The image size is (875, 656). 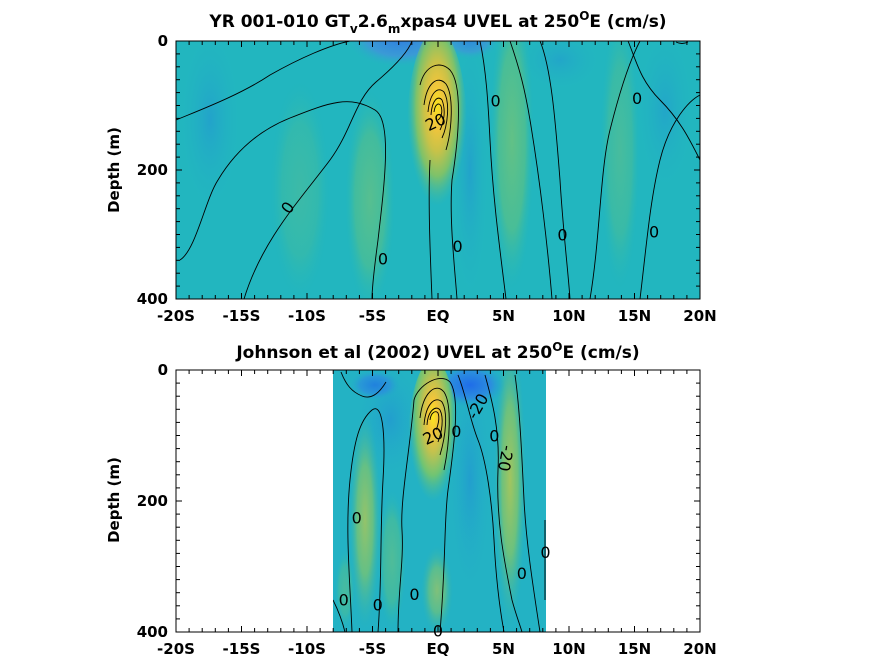 I want to click on top-x-tick-label: -20S, so click(x=176, y=316).